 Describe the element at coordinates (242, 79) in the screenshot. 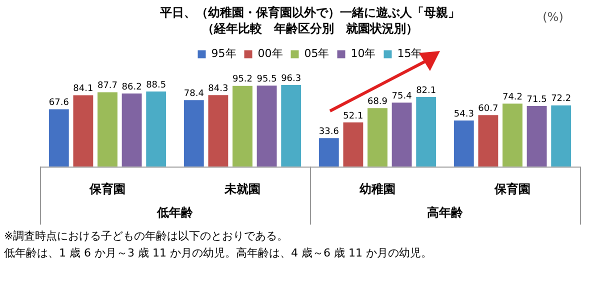

I see `data-label: 95.2` at that location.